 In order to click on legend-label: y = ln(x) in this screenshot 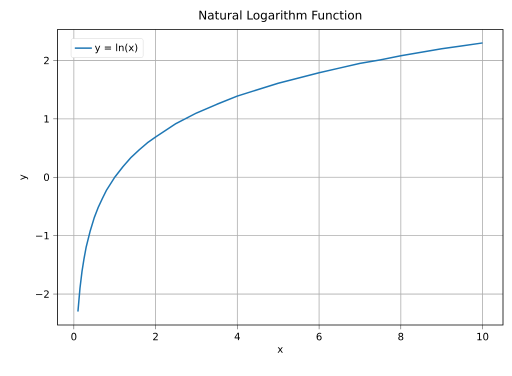, I will do `click(116, 49)`.